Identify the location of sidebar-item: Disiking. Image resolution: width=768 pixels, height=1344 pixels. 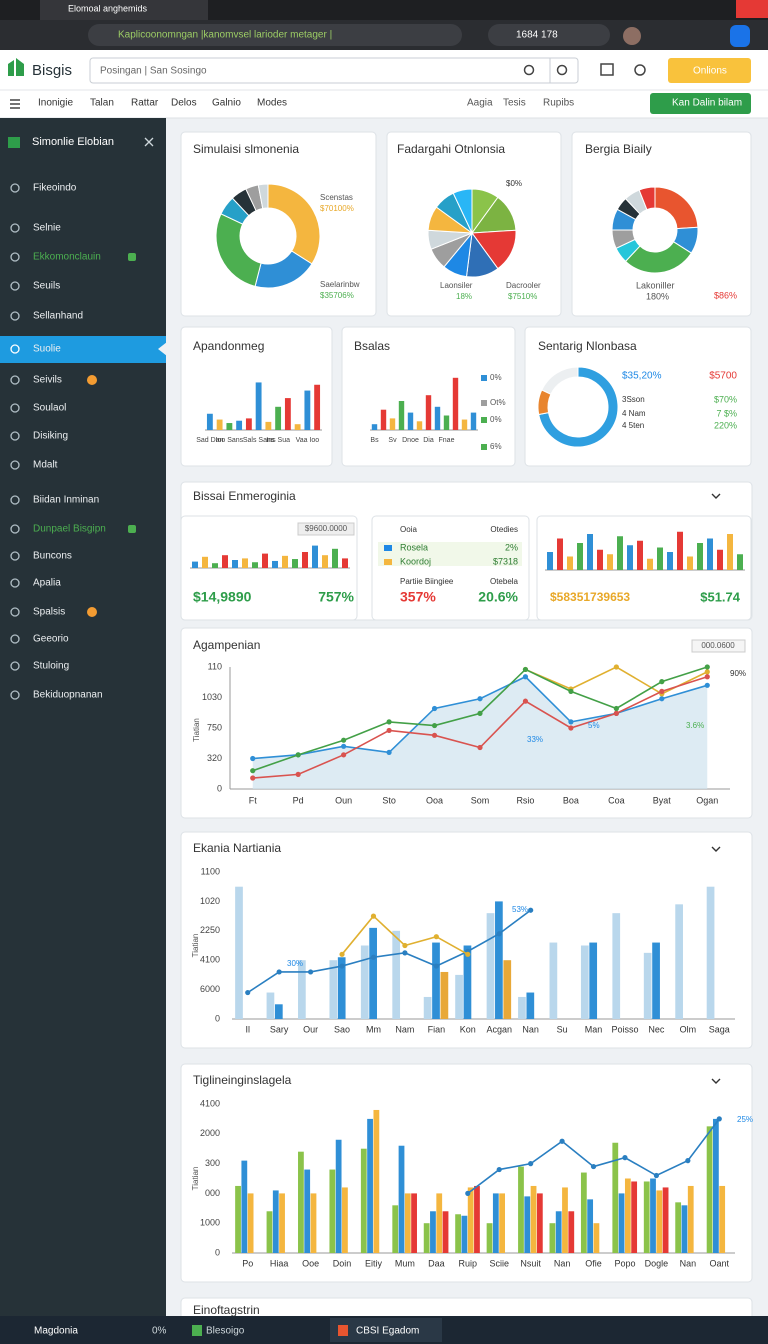
(50, 436).